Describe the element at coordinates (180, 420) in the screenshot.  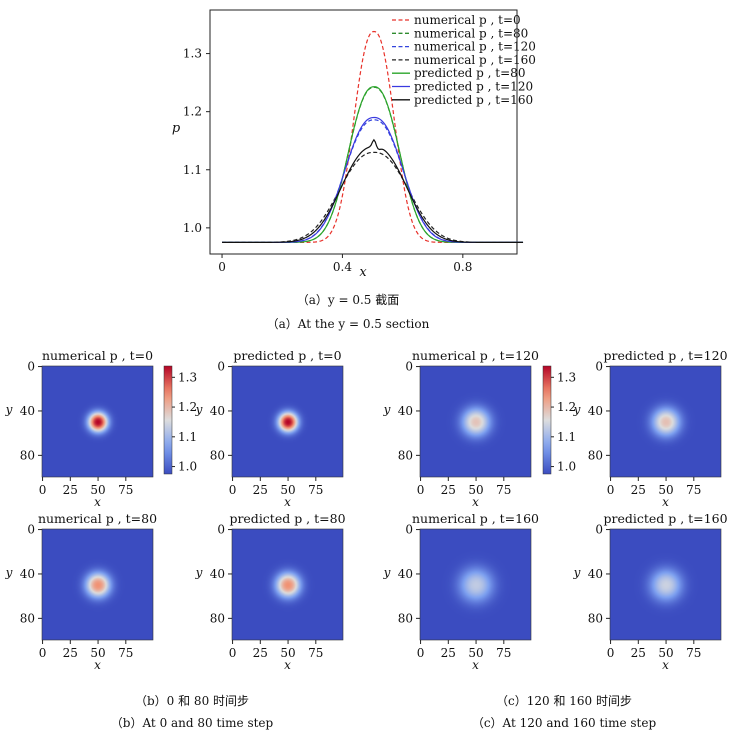
I see `colorbar-1: 1.0 1.1 1.2 1.3` at that location.